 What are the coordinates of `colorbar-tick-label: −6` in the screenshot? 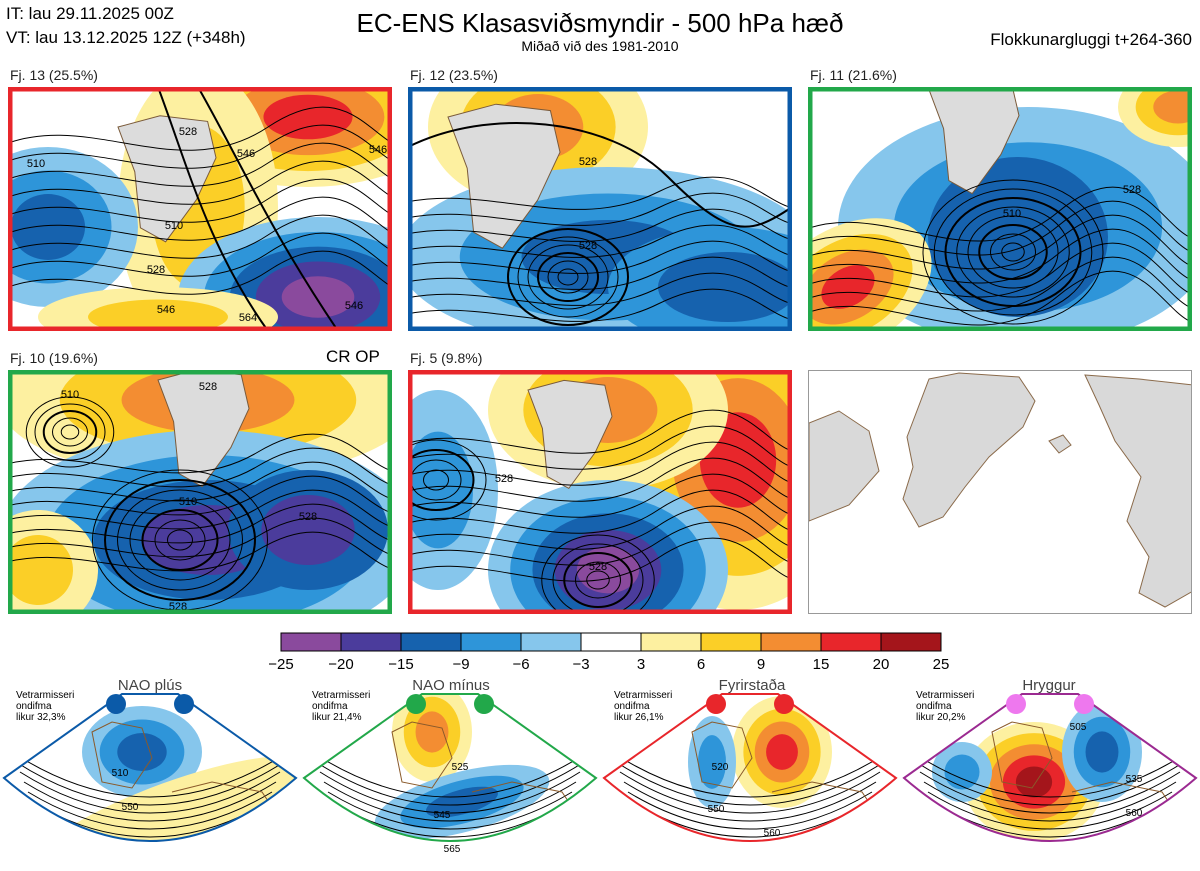 It's located at (521, 664).